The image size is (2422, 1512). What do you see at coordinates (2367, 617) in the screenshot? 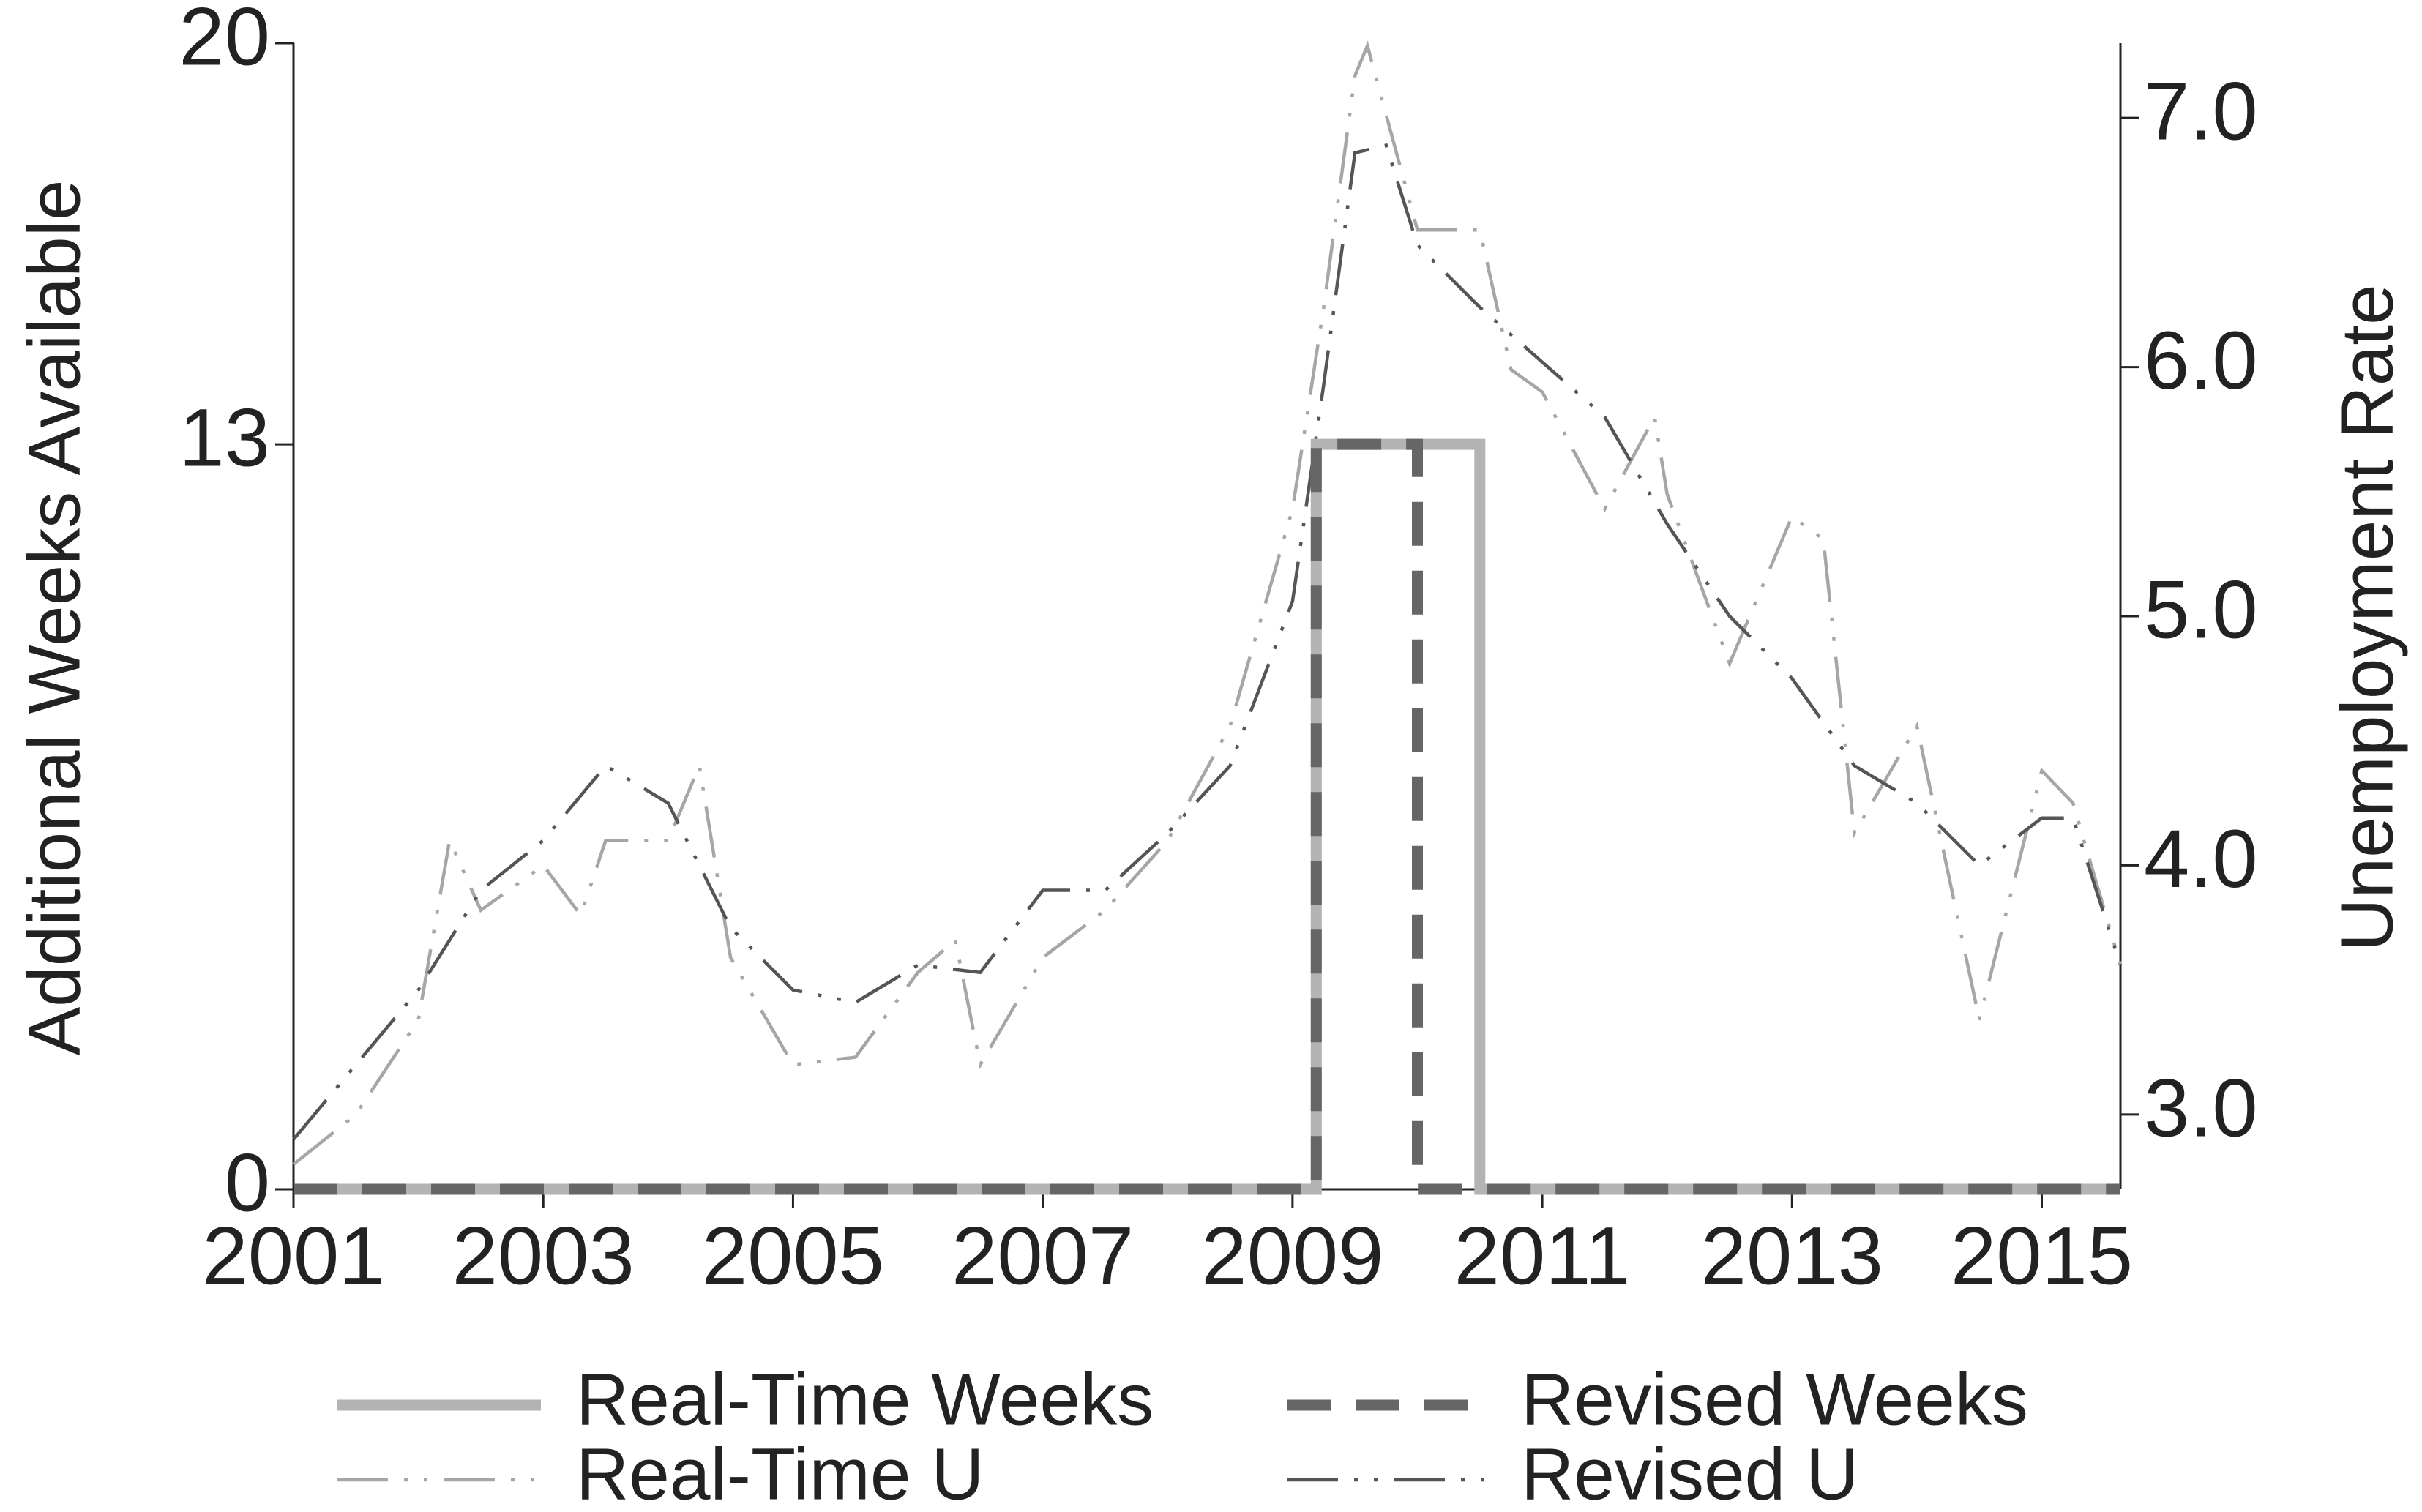
I see `y2-axis-title: Unemployment Rate` at bounding box center [2367, 617].